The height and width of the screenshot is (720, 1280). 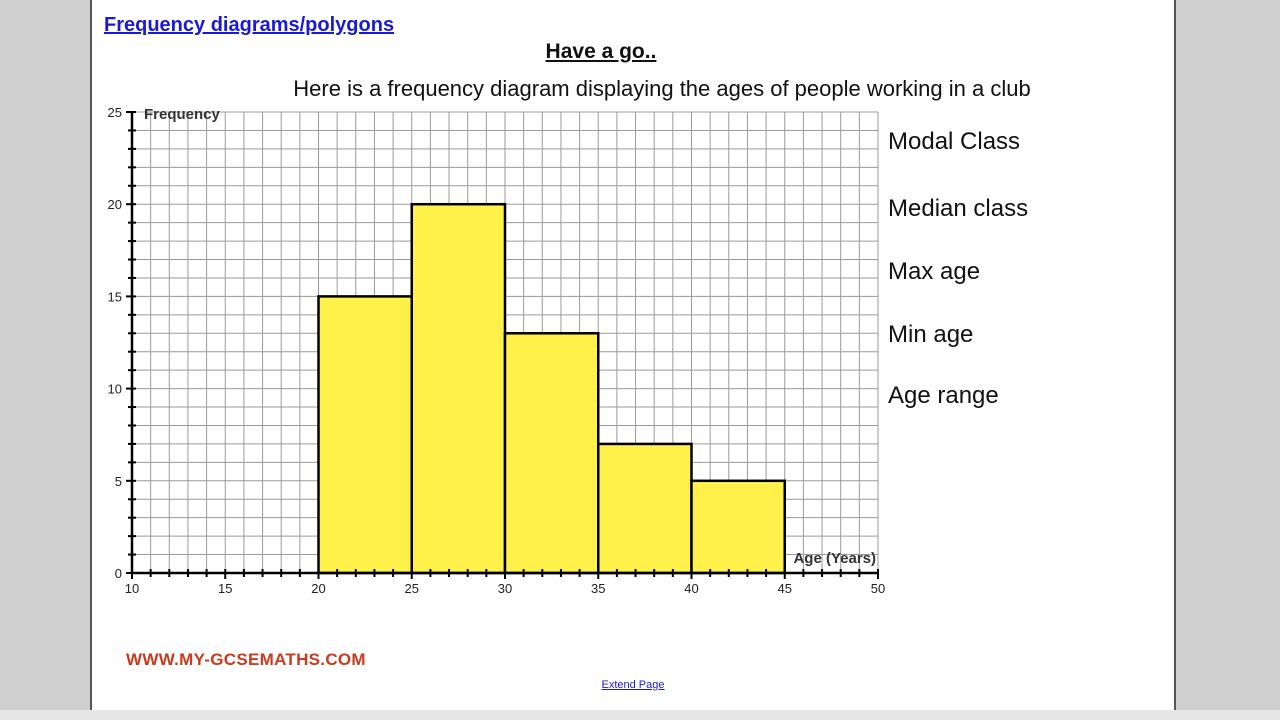 I want to click on x-tick-label: 10, so click(x=132, y=588).